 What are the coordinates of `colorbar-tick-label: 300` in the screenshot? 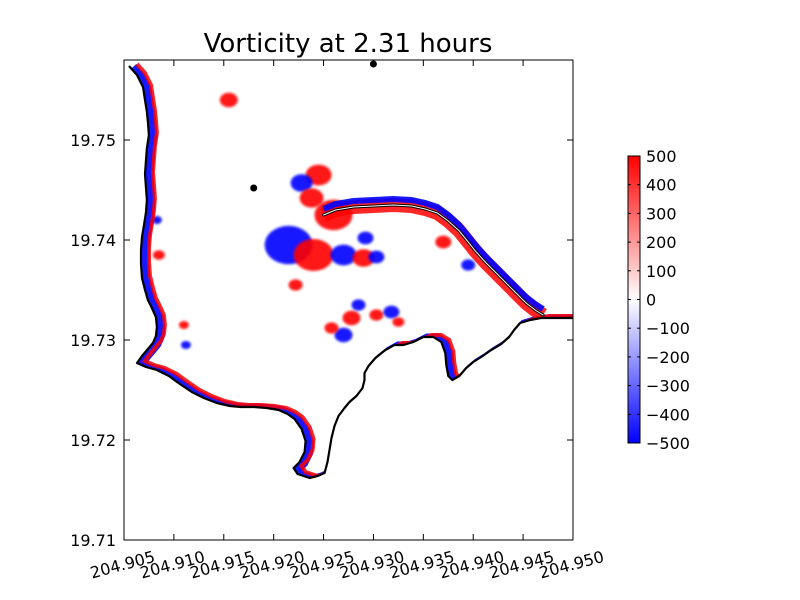 It's located at (661, 213).